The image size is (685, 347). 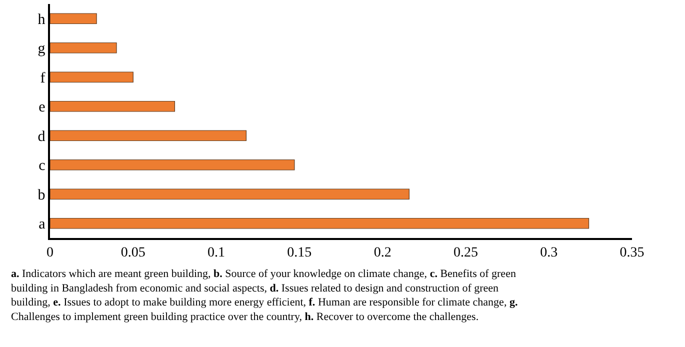 What do you see at coordinates (299, 253) in the screenshot?
I see `x-tick-label: 0.15` at bounding box center [299, 253].